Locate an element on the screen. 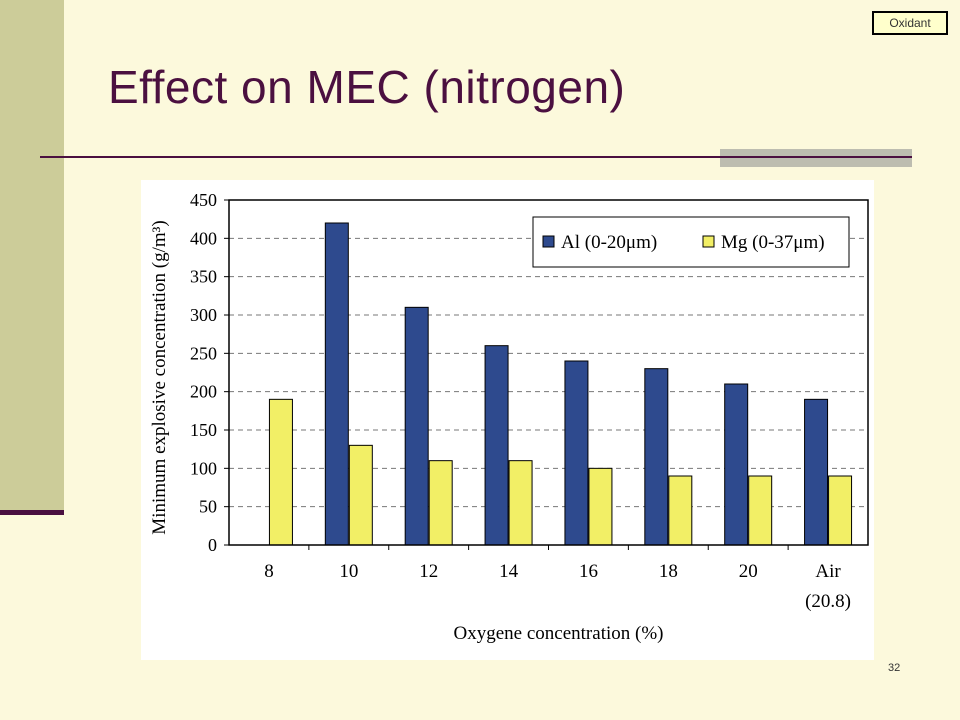  legend-swatch-mg is located at coordinates (708, 241).